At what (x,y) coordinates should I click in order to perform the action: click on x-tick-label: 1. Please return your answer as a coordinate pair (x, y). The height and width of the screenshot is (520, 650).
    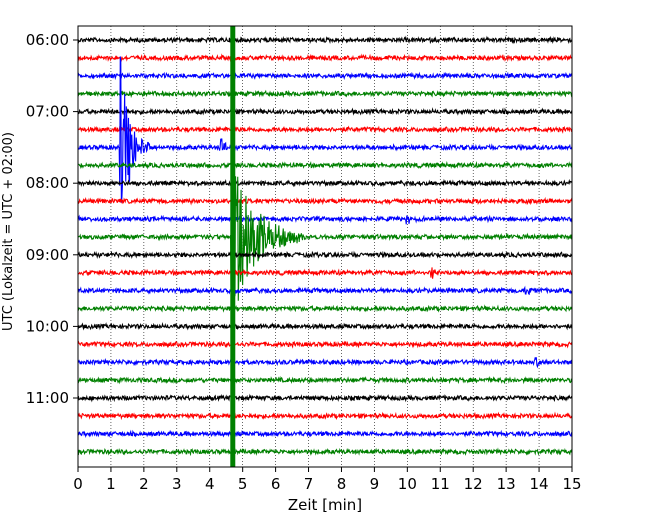
    Looking at the image, I should click on (111, 484).